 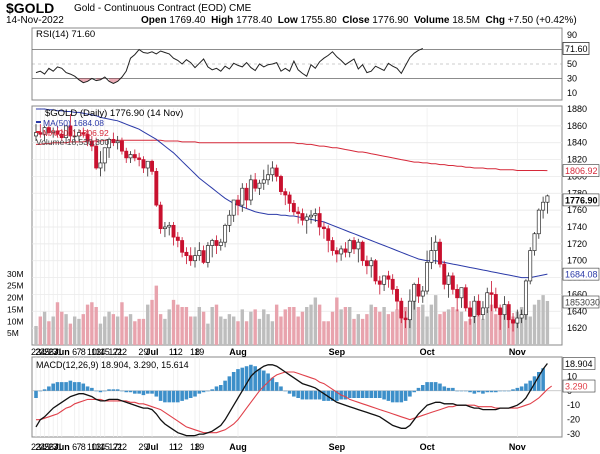 I want to click on price-last-tag: 1776.90, so click(x=581, y=200).